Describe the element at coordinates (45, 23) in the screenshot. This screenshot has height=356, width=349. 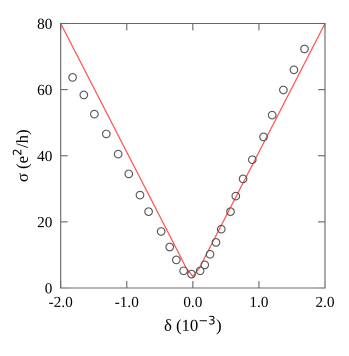
I see `y-tick-label: 80` at that location.